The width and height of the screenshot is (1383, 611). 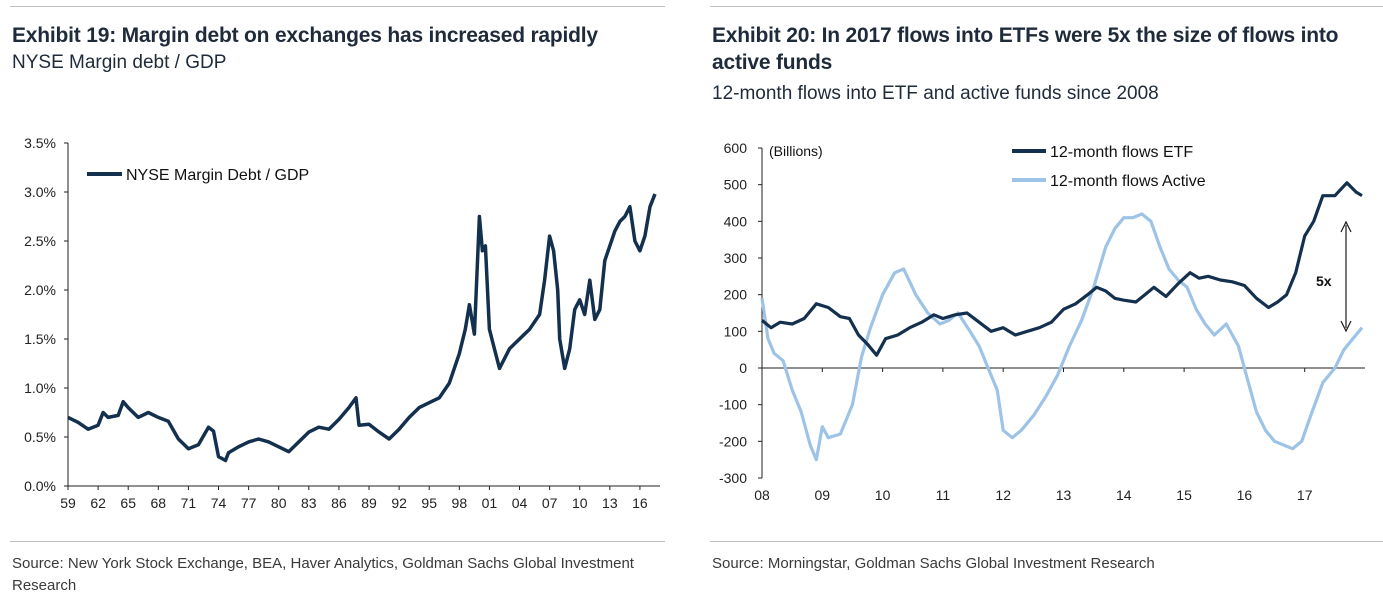 What do you see at coordinates (520, 503) in the screenshot?
I see `x-tick-label: 04` at bounding box center [520, 503].